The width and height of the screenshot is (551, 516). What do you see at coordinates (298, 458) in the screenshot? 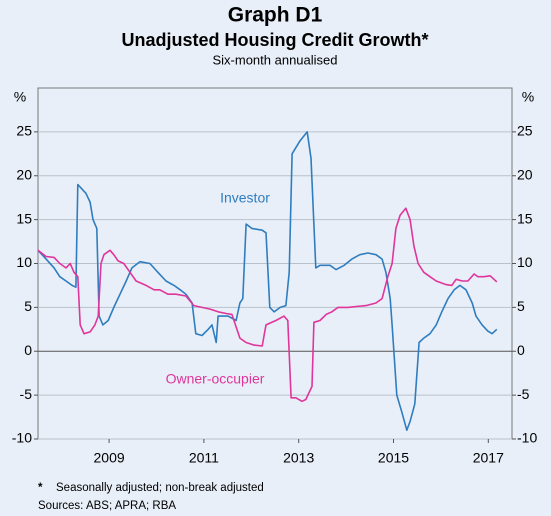
I see `x-tick-label: 2013` at bounding box center [298, 458].